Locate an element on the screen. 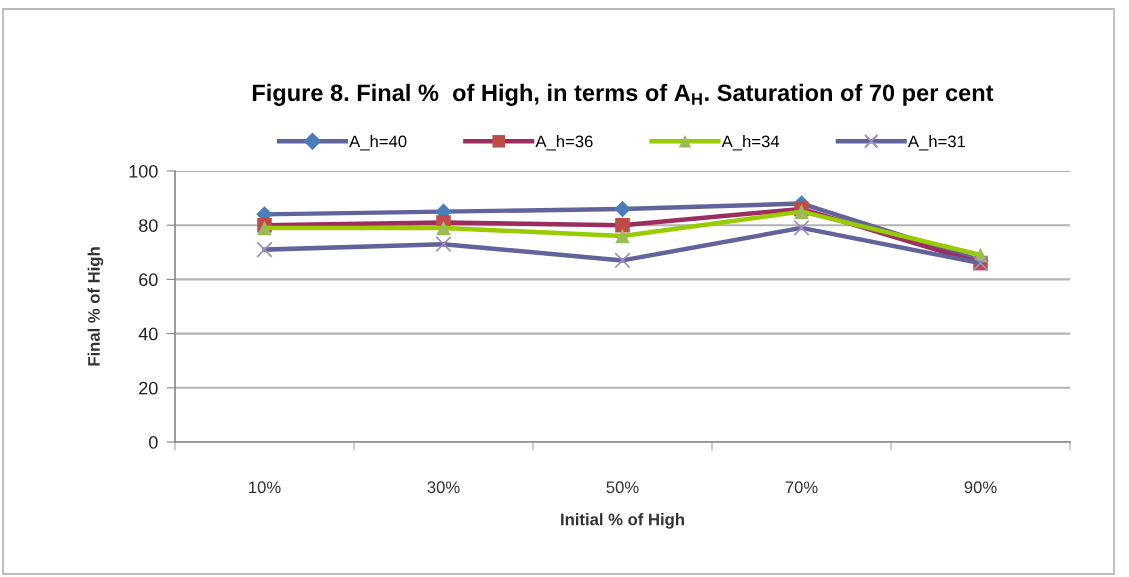 The image size is (1129, 577). x-tick-label: 50% is located at coordinates (622, 487).